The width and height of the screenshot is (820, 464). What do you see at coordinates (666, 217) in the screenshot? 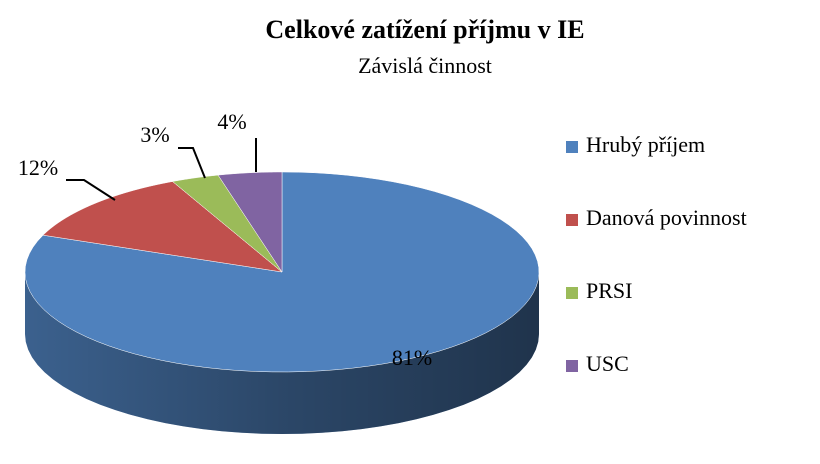
I see `legend-label: Danová povinnost` at bounding box center [666, 217].